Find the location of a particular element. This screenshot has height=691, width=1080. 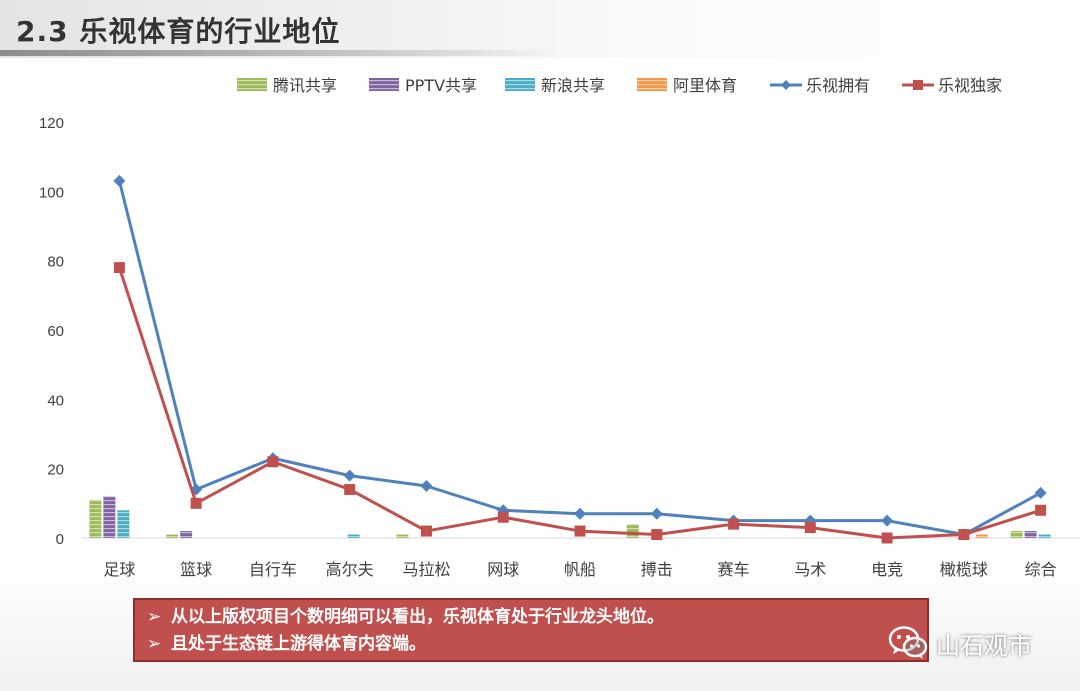

legend-entry-4: 乐视拥有 is located at coordinates (820, 85).